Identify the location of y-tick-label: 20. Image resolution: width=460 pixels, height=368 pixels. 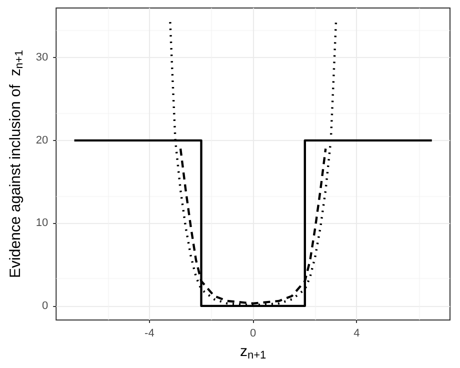
(42, 140).